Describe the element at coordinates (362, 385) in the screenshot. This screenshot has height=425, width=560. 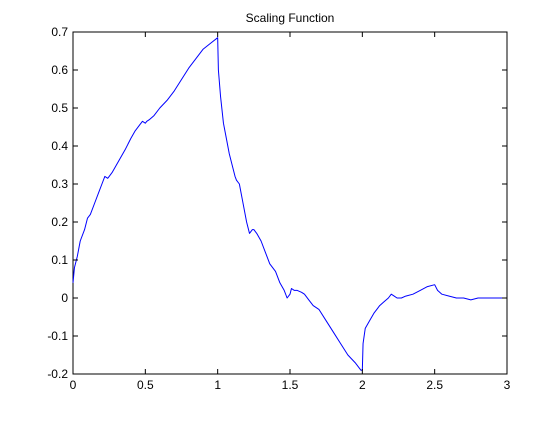
I see `x-tick-label: 2` at that location.